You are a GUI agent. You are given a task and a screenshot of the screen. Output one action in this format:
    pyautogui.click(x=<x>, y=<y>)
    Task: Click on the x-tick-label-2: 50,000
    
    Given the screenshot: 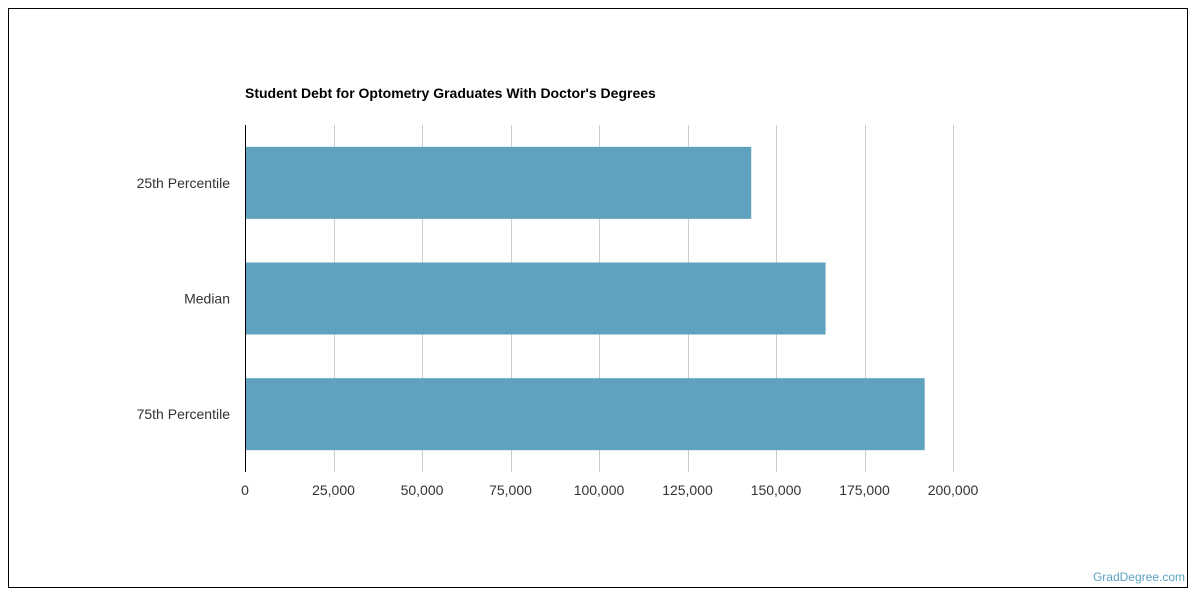 What is the action you would take?
    pyautogui.click(x=422, y=490)
    